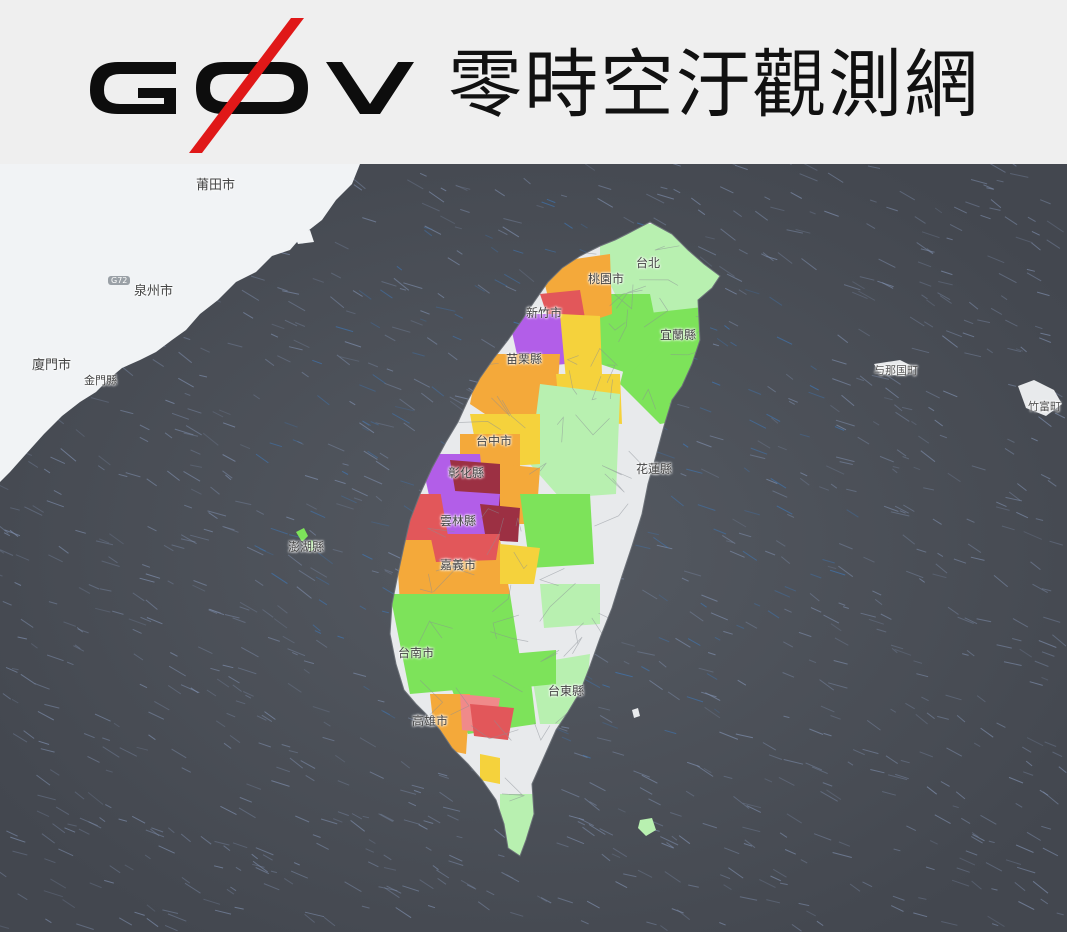 This screenshot has height=932, width=1067. Describe the element at coordinates (490, 769) in the screenshot. I see `region-pingtung-yellow` at that location.